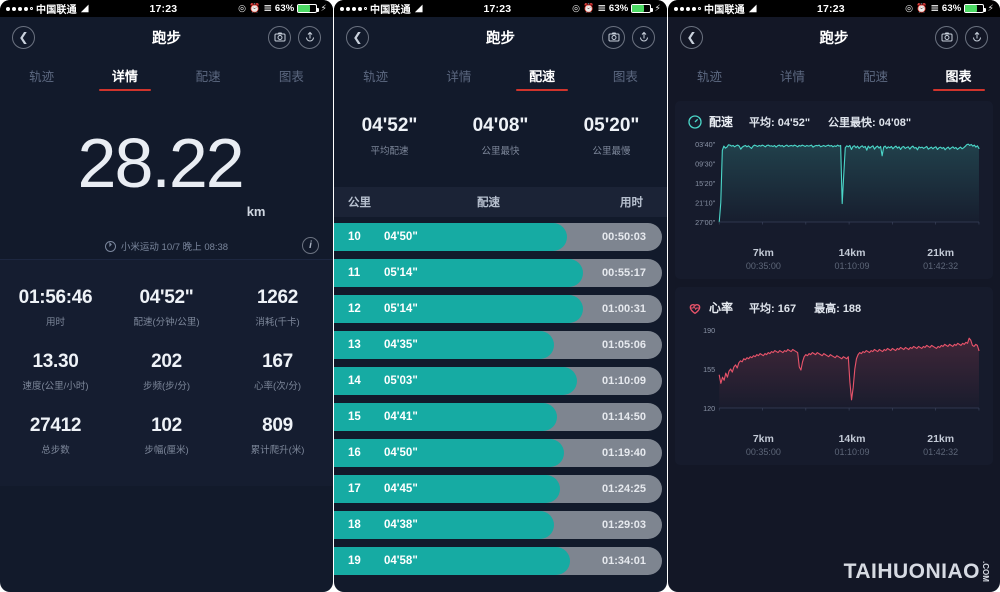  I want to click on pace-avg-label: 平均: 04'52", so click(780, 122).